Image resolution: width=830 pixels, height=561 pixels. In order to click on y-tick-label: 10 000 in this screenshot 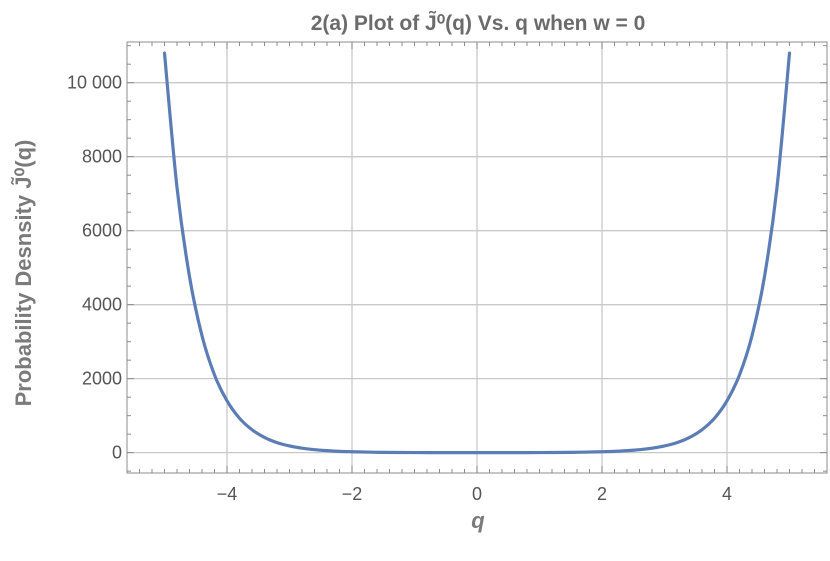, I will do `click(94, 83)`.